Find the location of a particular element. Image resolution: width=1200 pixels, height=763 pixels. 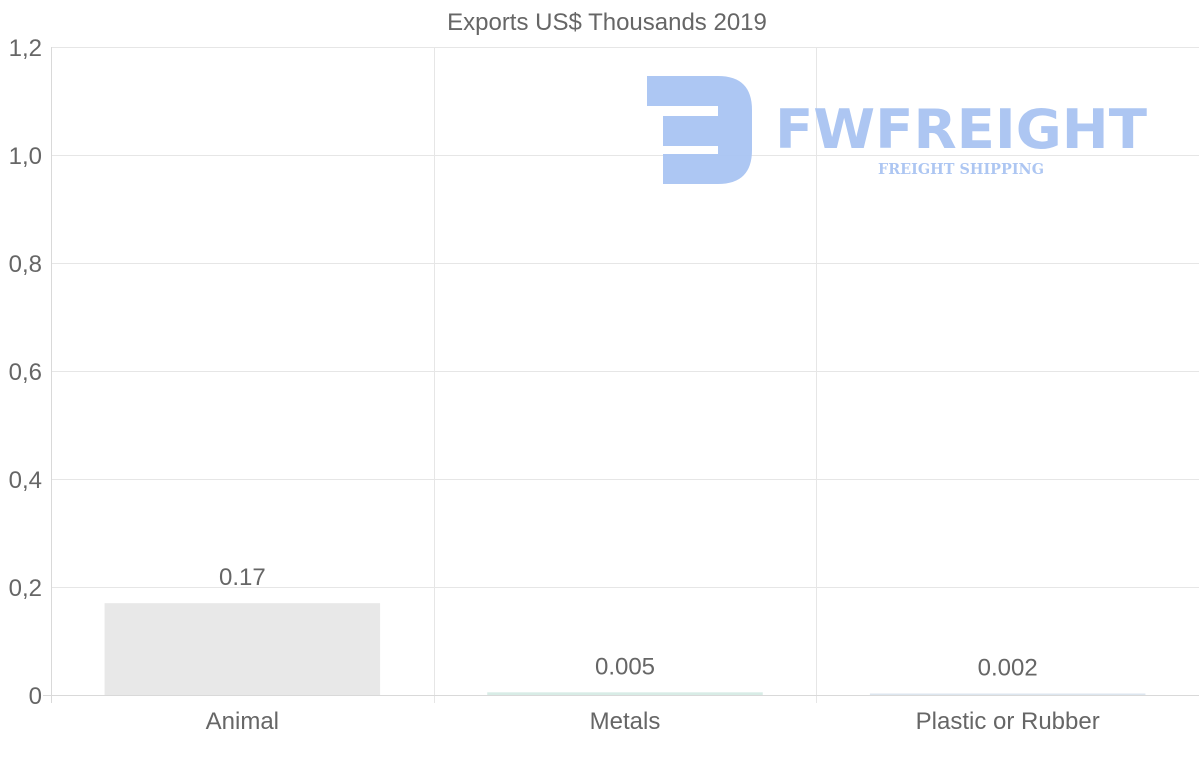

data-labels: 0.17 0.005 0.002 is located at coordinates (628, 622).